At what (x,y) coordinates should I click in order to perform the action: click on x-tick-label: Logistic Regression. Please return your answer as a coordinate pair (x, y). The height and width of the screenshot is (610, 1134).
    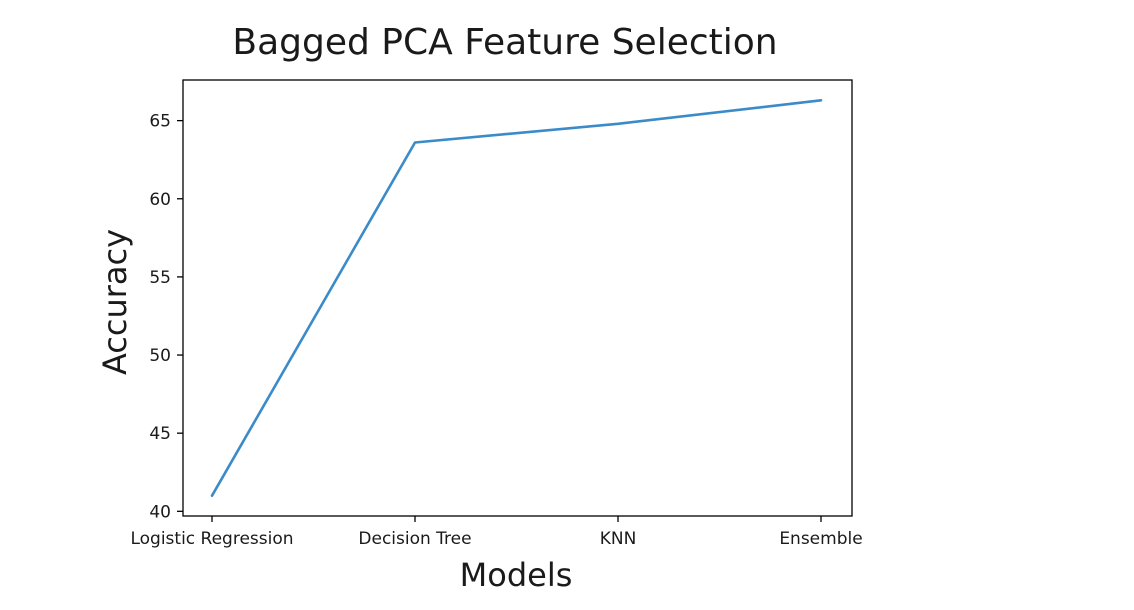
    Looking at the image, I should click on (211, 539).